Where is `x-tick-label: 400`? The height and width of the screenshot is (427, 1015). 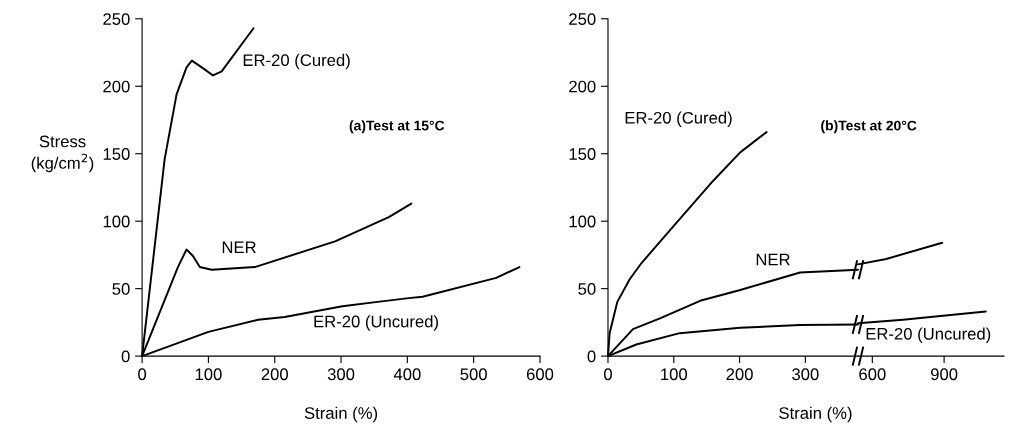 x-tick-label: 400 is located at coordinates (407, 374).